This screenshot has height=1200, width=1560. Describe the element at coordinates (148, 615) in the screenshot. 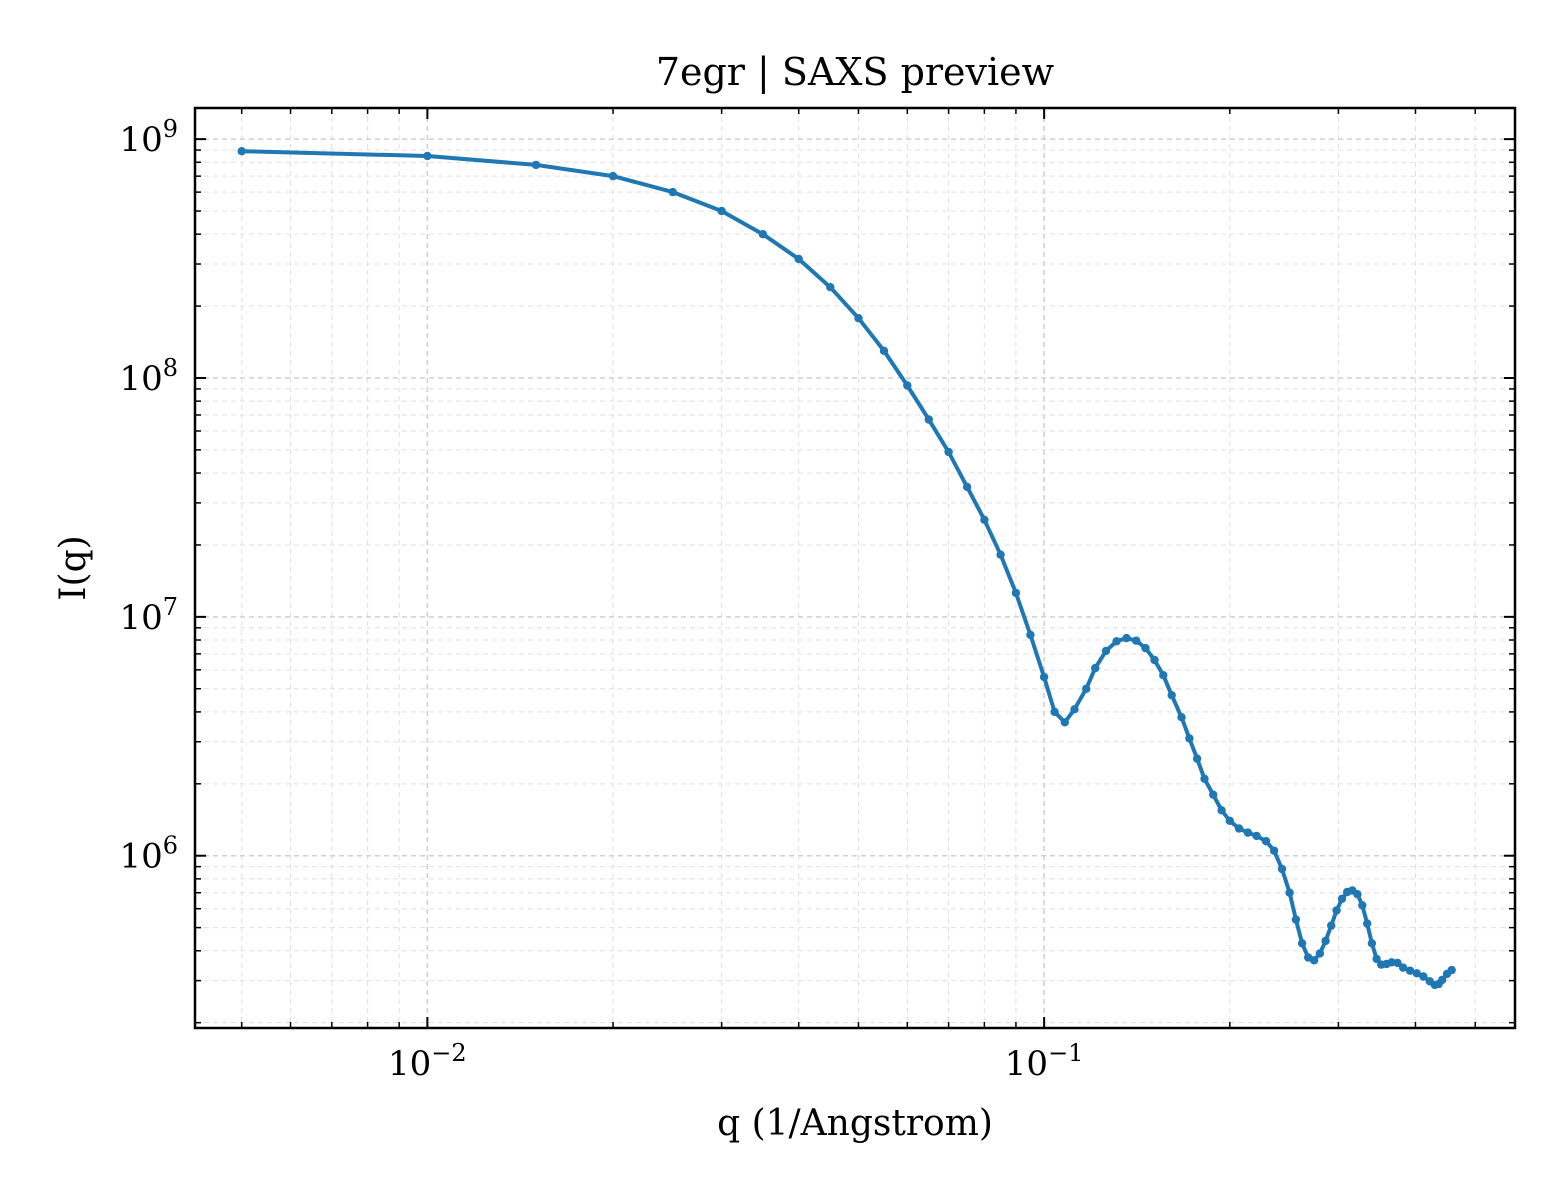

I see `y-tick-label: 10⁷` at that location.